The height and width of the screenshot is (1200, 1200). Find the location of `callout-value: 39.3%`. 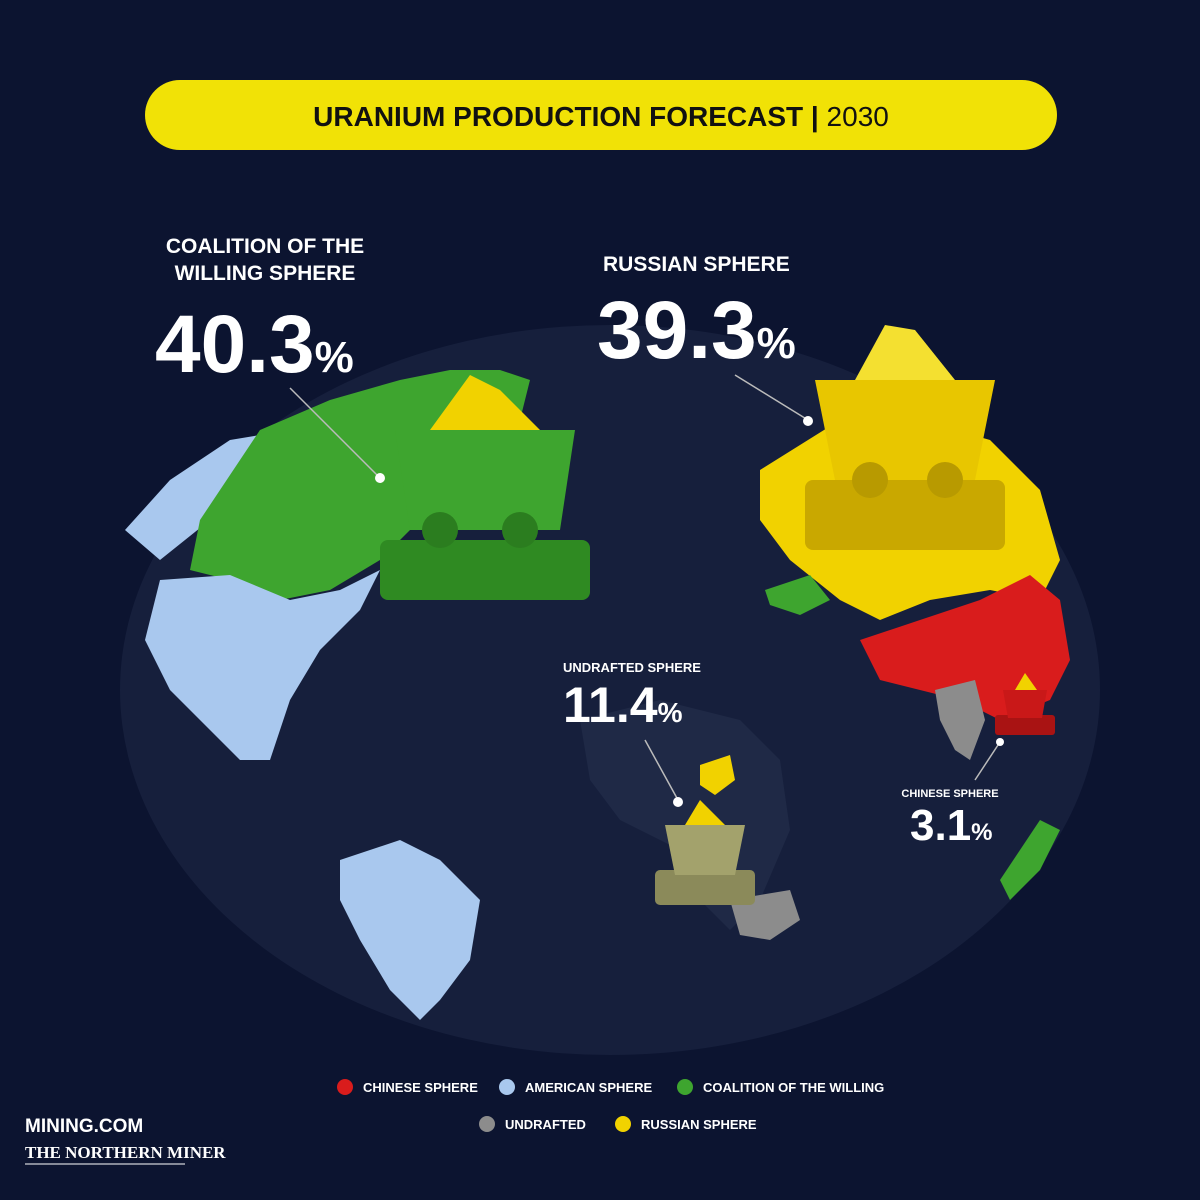

callout-value: 39.3% is located at coordinates (696, 330).